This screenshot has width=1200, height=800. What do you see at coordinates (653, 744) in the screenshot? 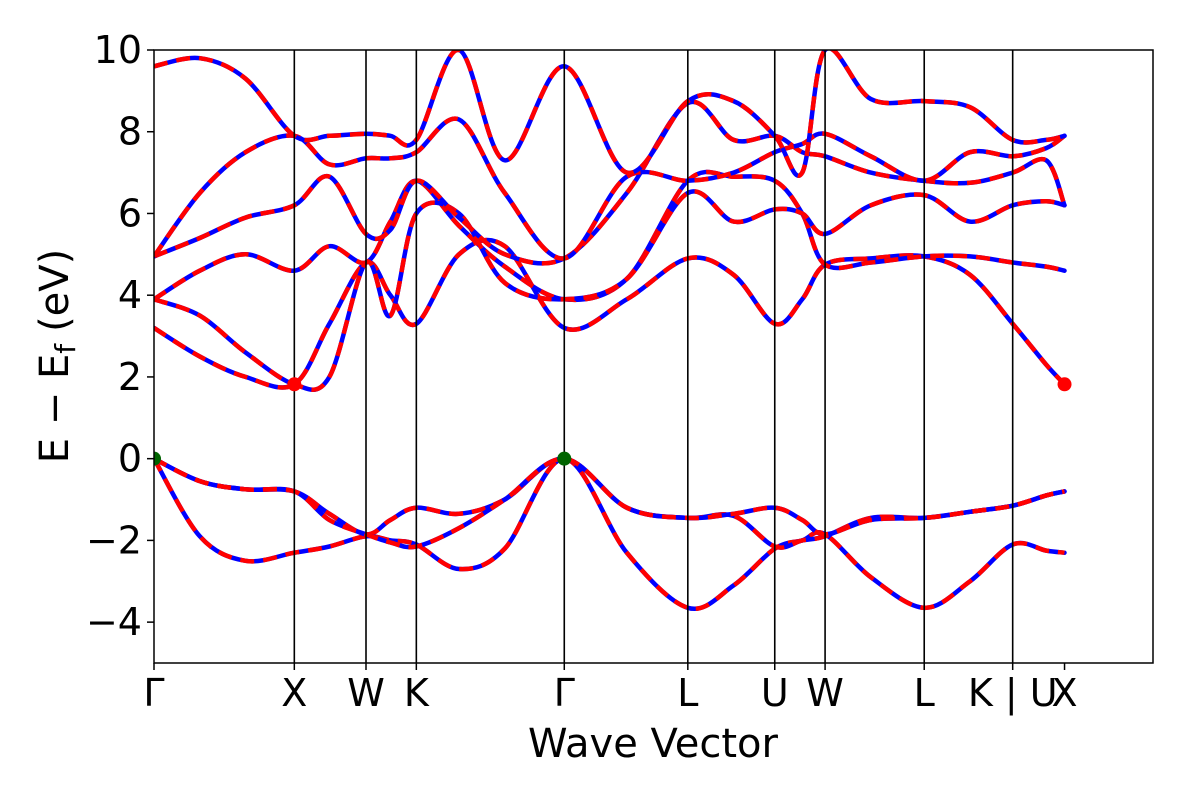
I see `x-axis-title: Wave Vector` at bounding box center [653, 744].